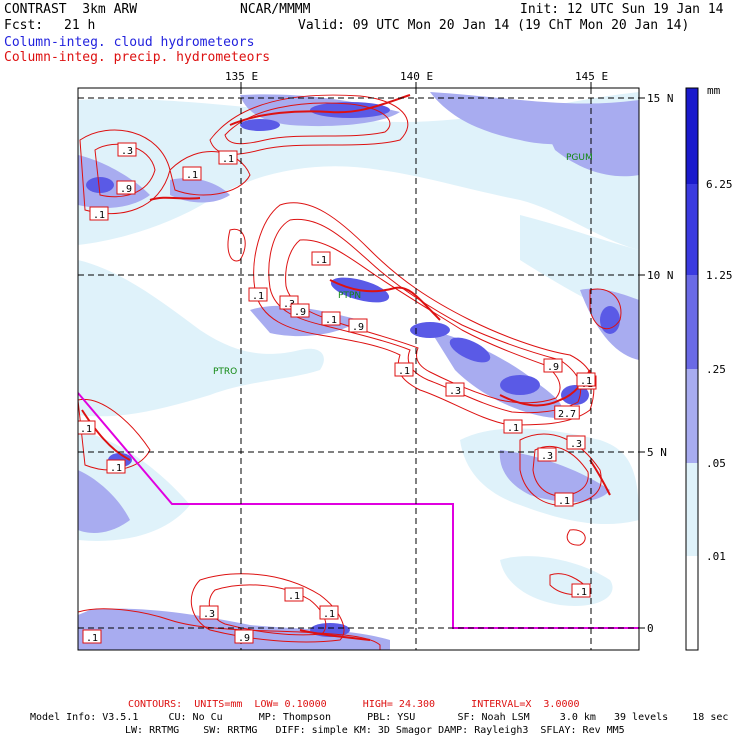  Describe the element at coordinates (660, 98) in the screenshot. I see `lat-label-15: 15 N` at that location.